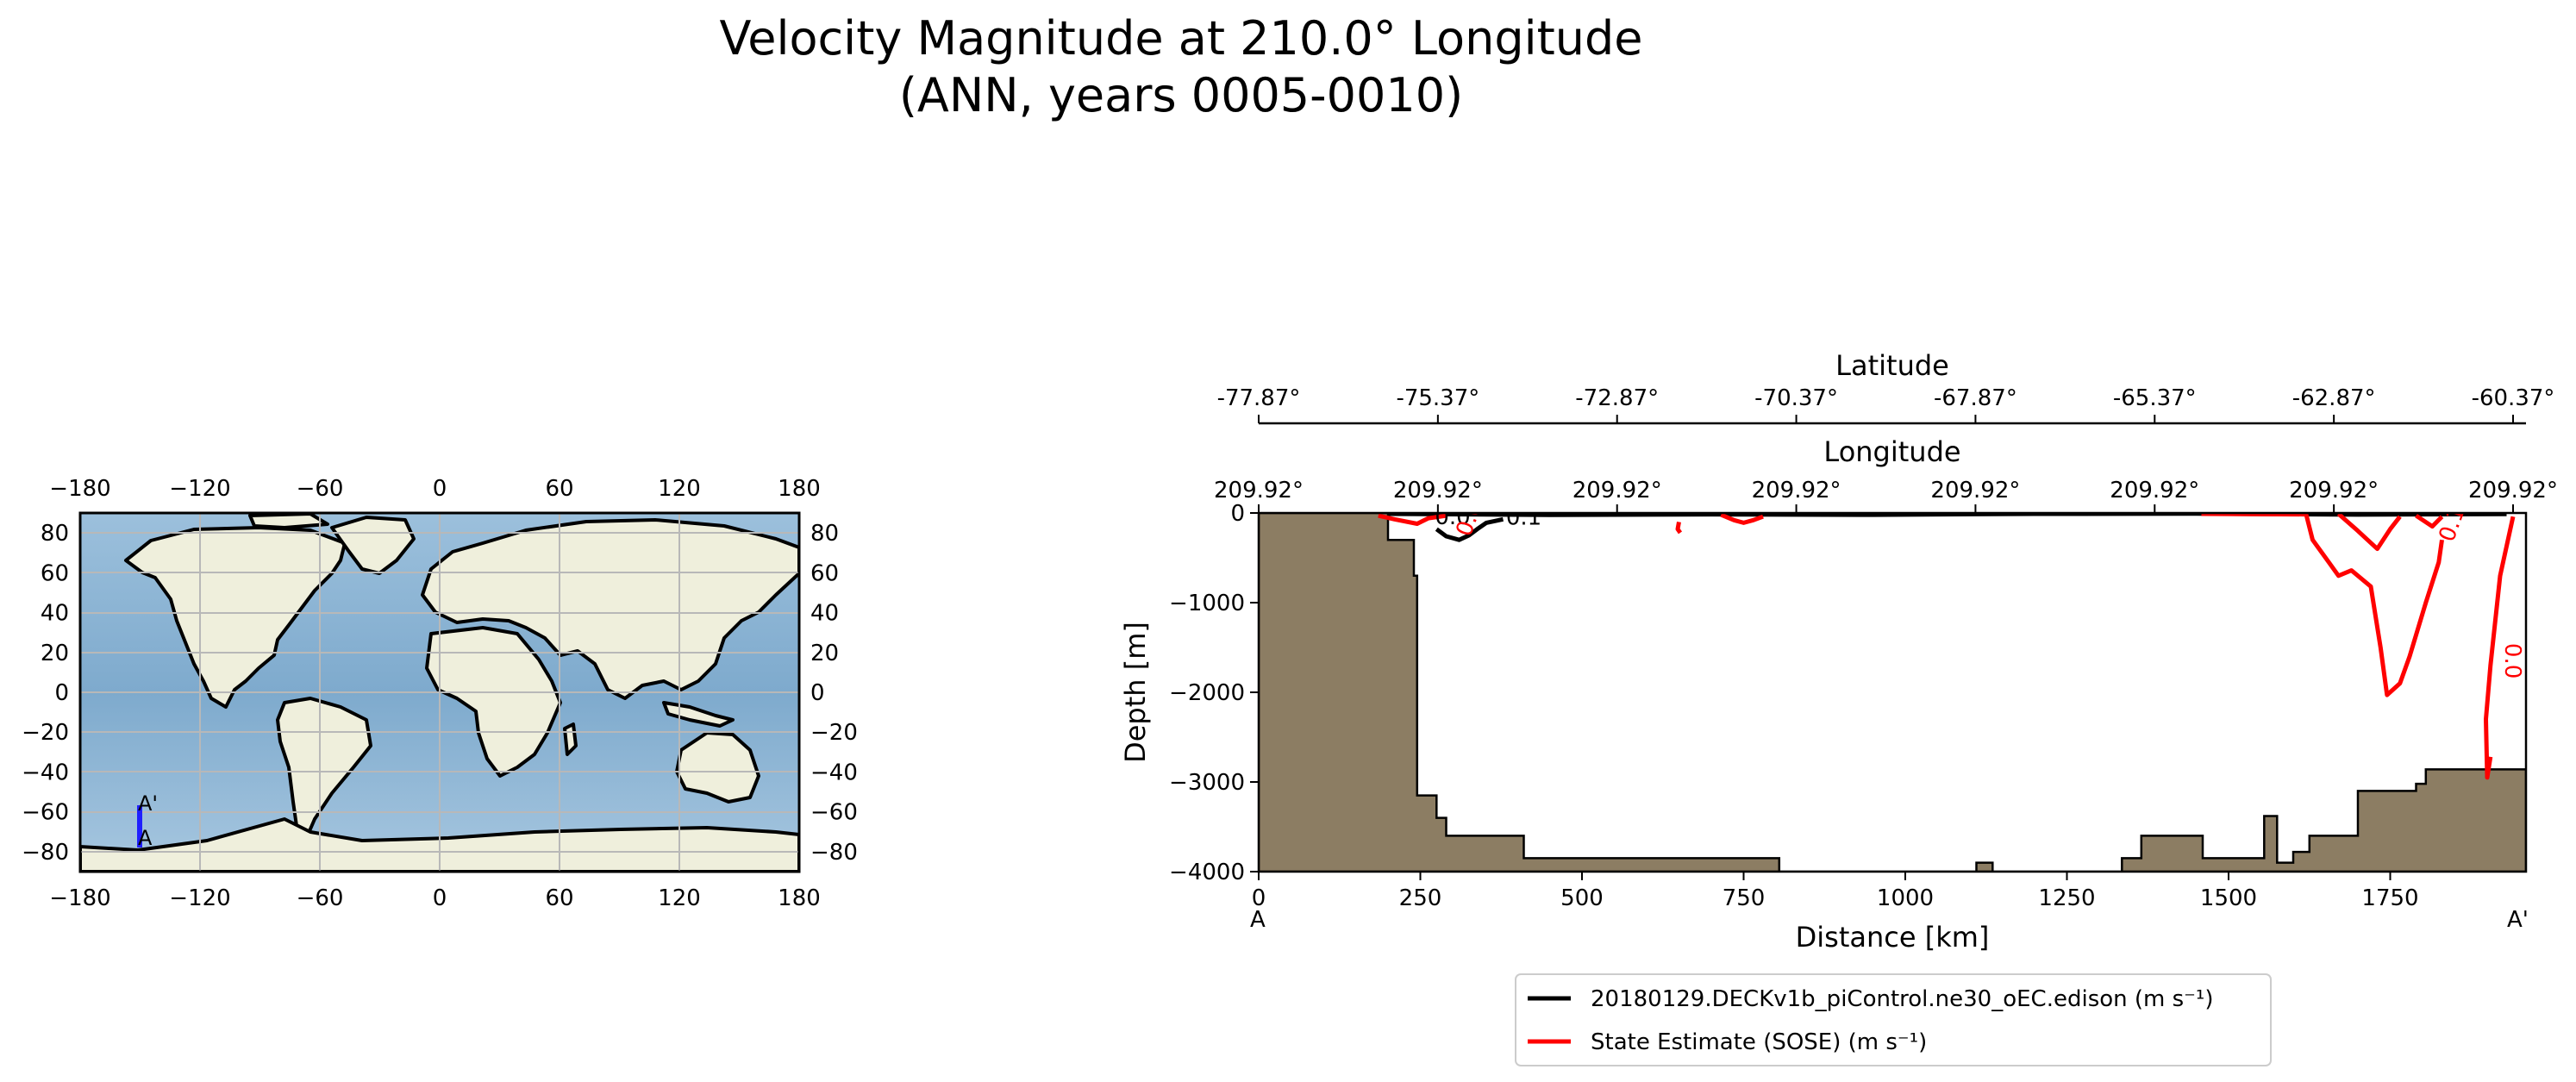 The height and width of the screenshot is (1082, 2576). What do you see at coordinates (824, 573) in the screenshot?
I see `map-y-tick-right: 60` at bounding box center [824, 573].